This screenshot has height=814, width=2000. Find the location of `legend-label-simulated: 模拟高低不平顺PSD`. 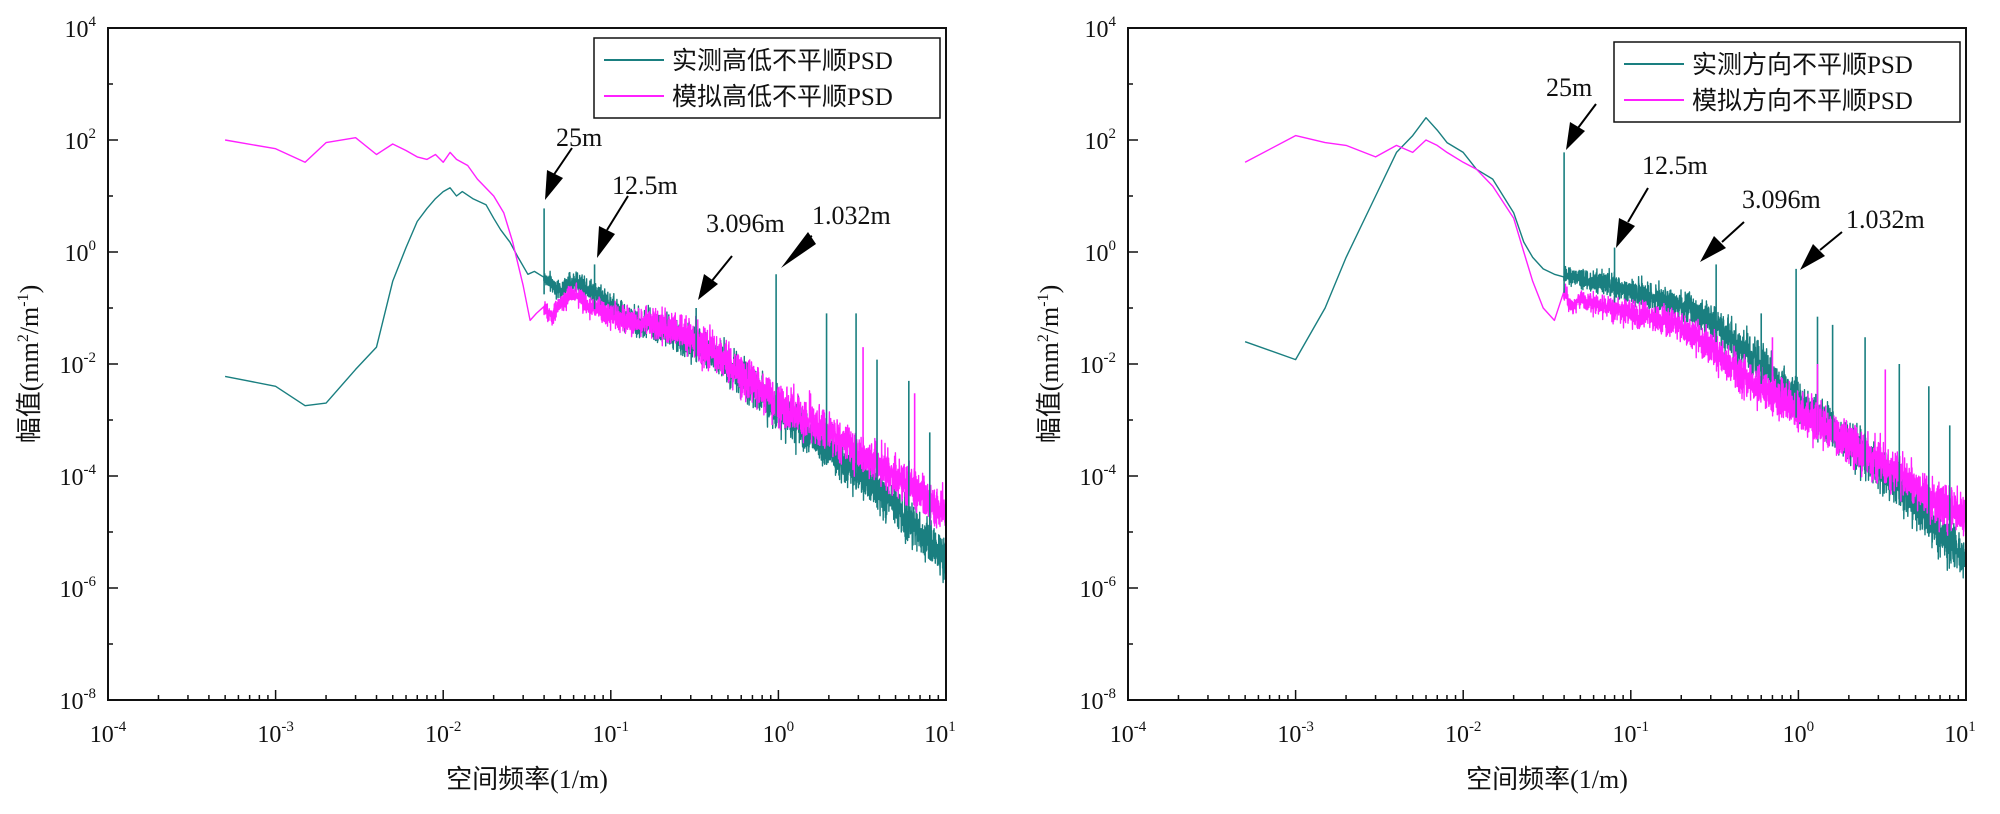

legend-label-simulated: 模拟高低不平顺PSD is located at coordinates (782, 97).